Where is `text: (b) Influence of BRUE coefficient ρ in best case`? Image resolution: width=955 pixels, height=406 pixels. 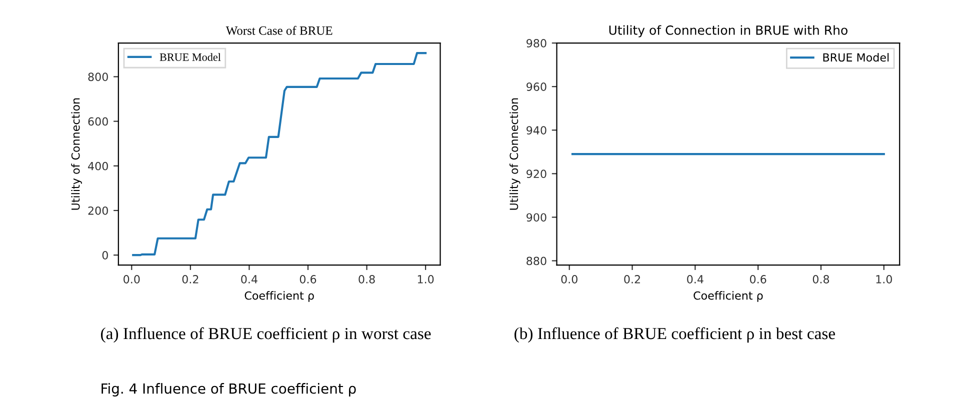 text: (b) Influence of BRUE coefficient ρ in best case is located at coordinates (674, 335).